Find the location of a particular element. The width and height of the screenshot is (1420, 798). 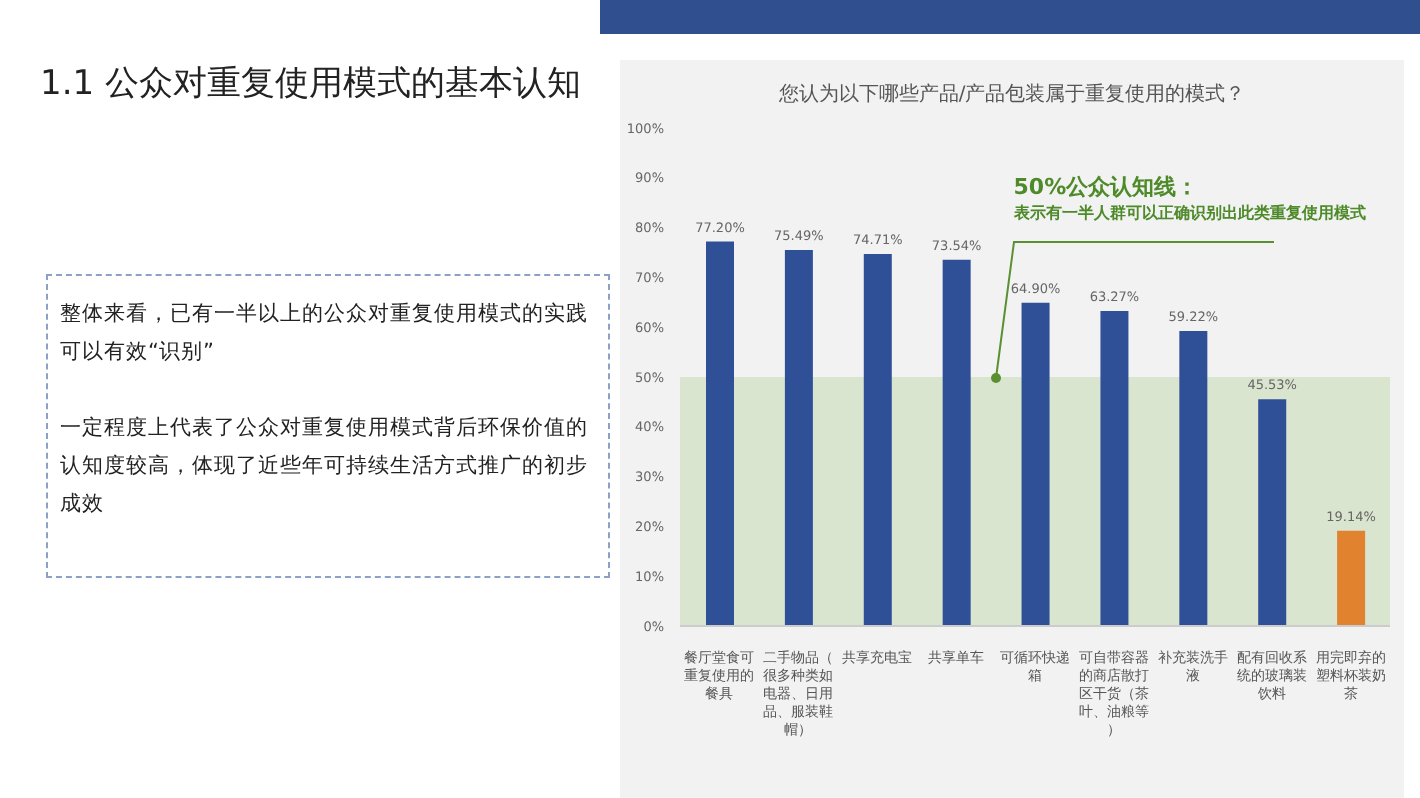

annotation: 50%公众认知线： is located at coordinates (1107, 186).